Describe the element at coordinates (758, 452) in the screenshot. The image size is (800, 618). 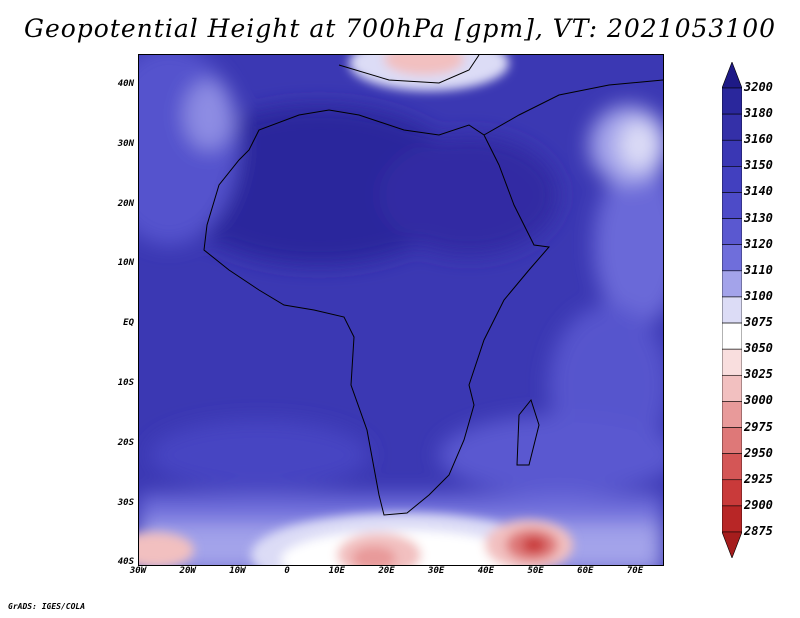
I see `colorbar-level-label: 2950` at that location.